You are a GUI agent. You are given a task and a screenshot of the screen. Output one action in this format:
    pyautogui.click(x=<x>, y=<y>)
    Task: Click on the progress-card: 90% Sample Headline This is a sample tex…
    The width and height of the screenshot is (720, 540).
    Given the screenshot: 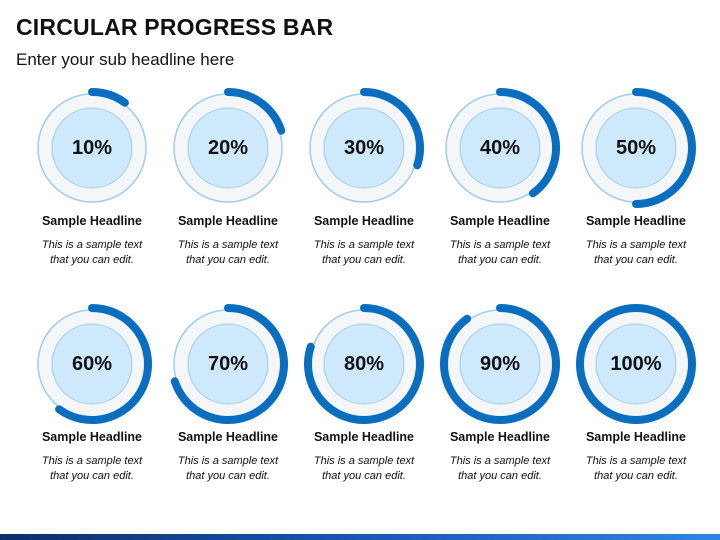 What is the action you would take?
    pyautogui.click(x=496, y=408)
    